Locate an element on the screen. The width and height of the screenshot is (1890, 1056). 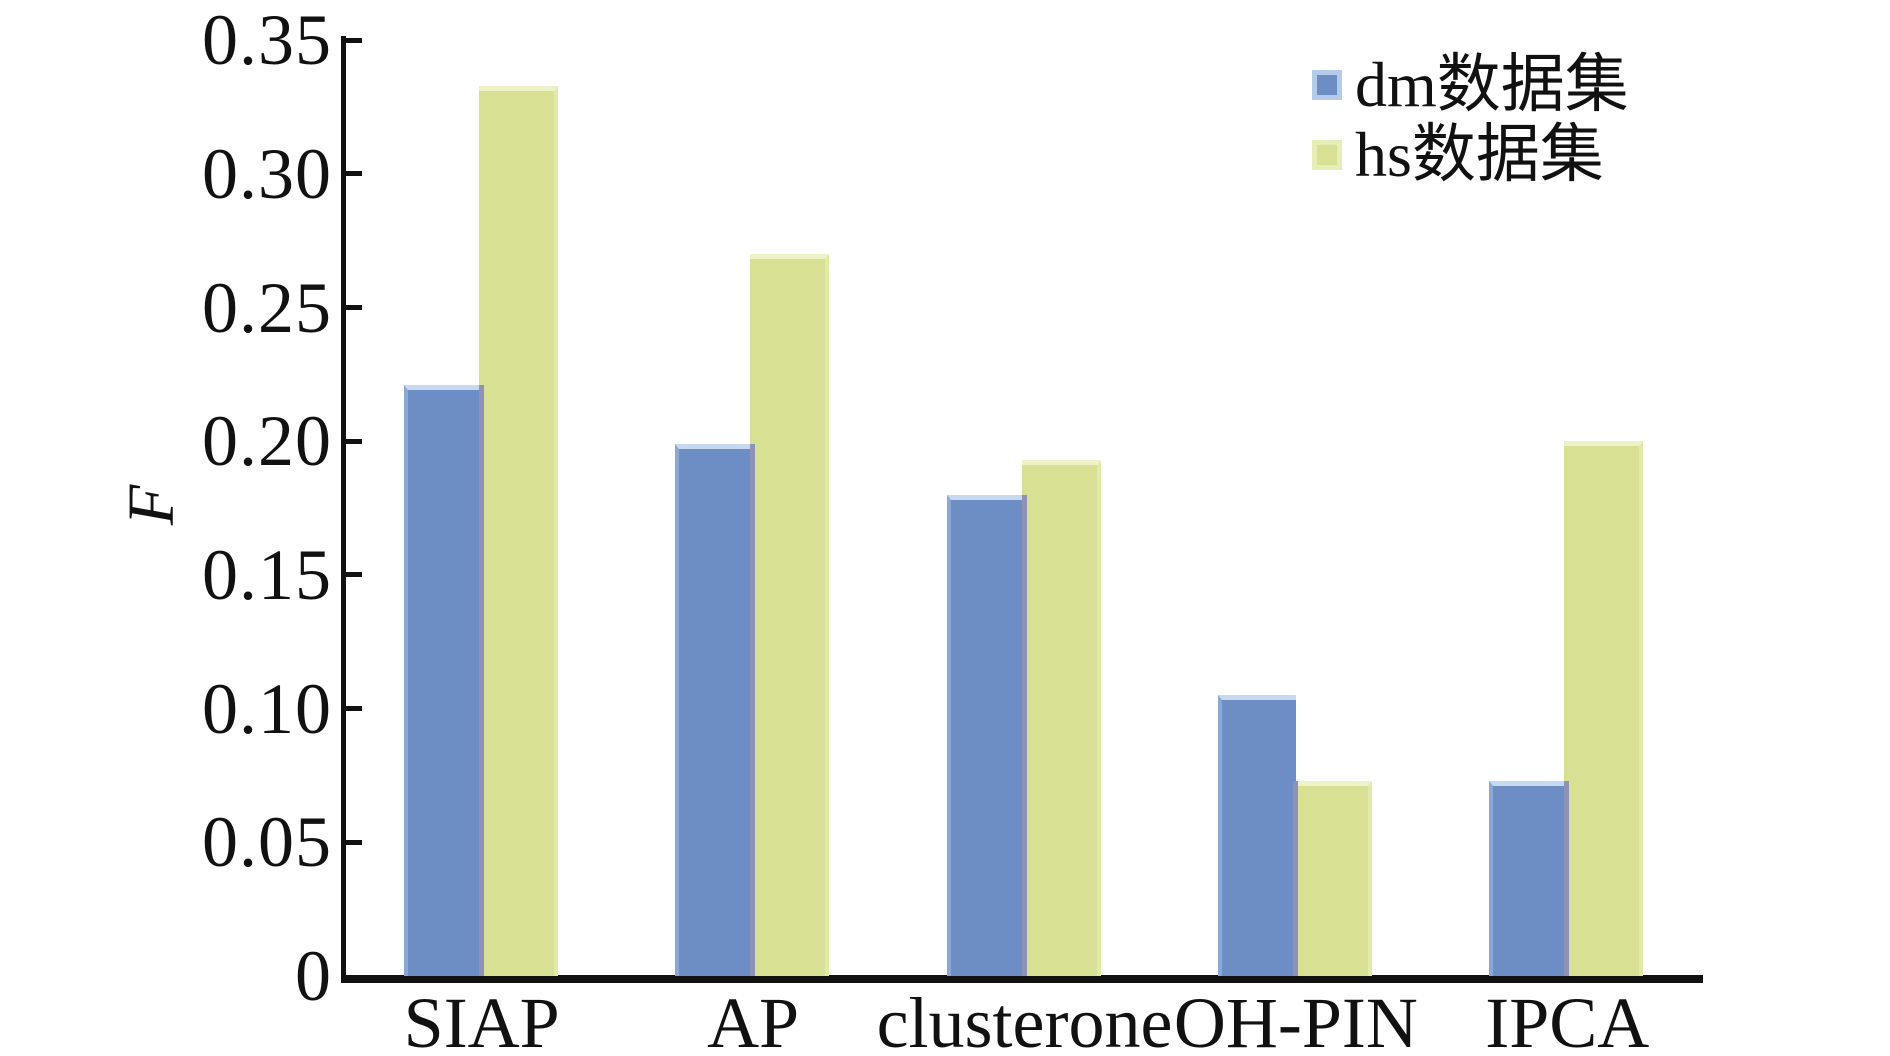
y-tick-label: 0.25 is located at coordinates (267, 307).